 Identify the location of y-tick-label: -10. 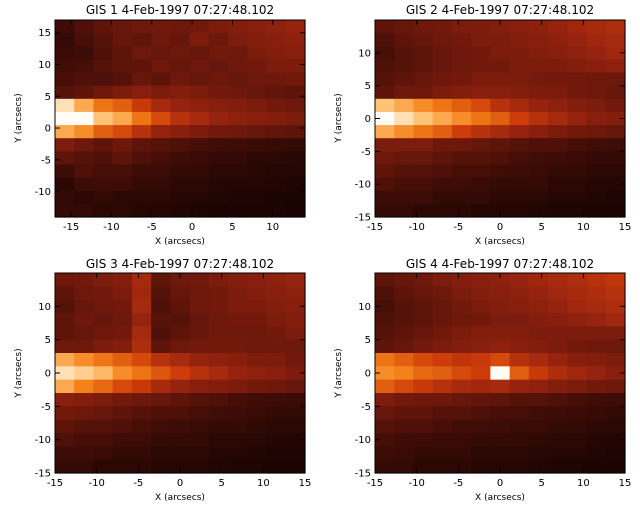
(43, 192).